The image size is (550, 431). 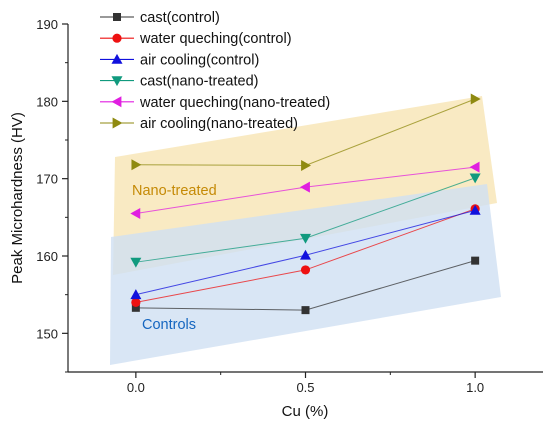 I want to click on y-tick-label: 160, so click(x=47, y=256).